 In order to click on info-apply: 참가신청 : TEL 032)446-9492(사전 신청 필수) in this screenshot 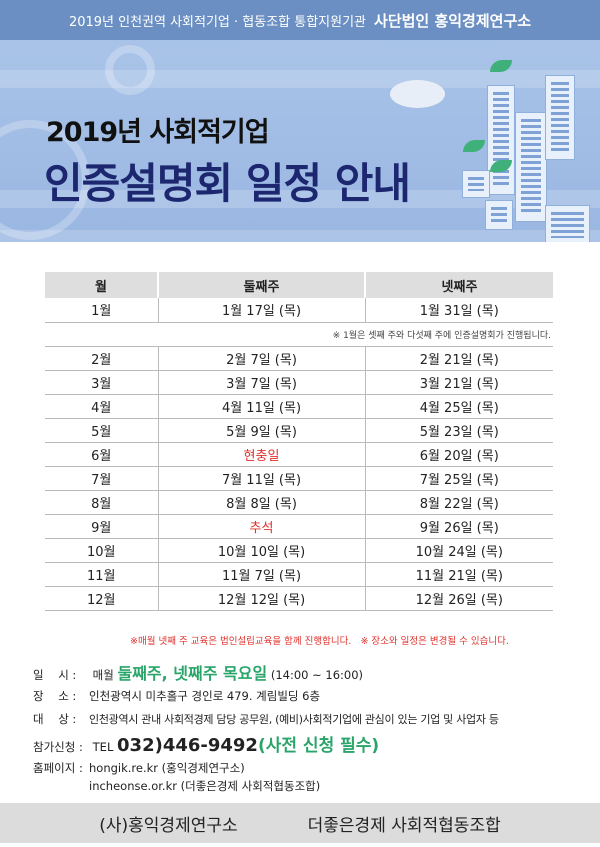, I will do `click(206, 745)`.